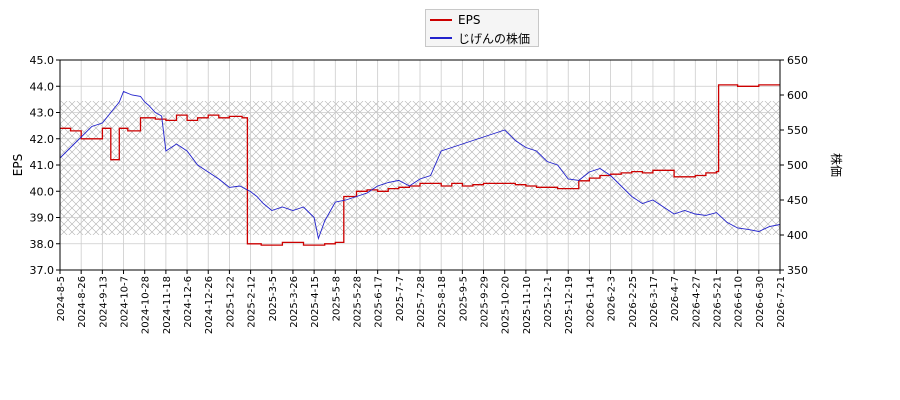 This screenshot has height=400, width=900. What do you see at coordinates (654, 302) in the screenshot?
I see `x-tick-label: 2026-3-17` at bounding box center [654, 302].